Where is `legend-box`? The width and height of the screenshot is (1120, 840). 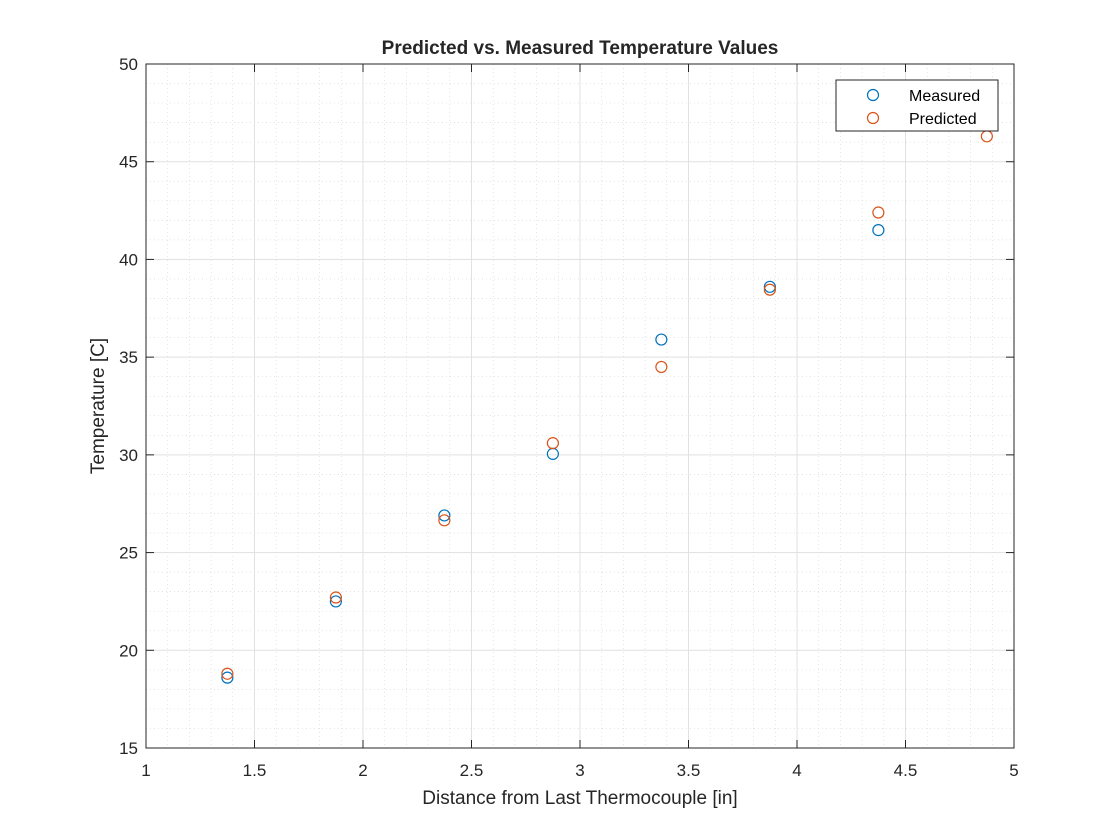
legend-box is located at coordinates (917, 105).